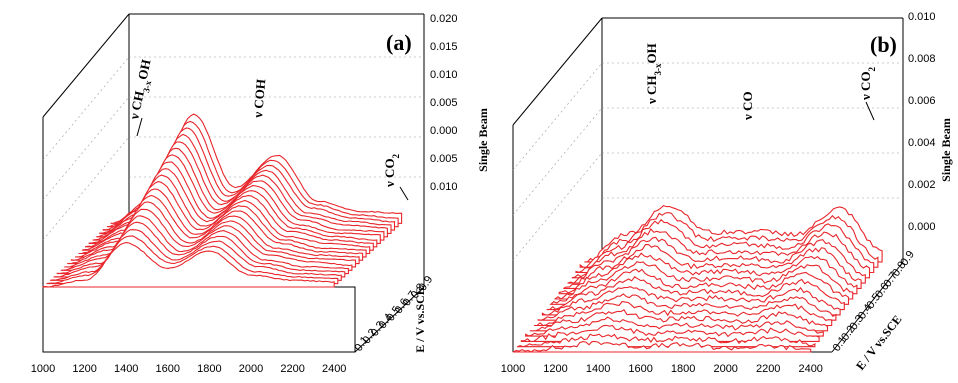 The image size is (958, 383). What do you see at coordinates (483, 140) in the screenshot?
I see `panel-a-y-axis-title: Single Beam` at bounding box center [483, 140].